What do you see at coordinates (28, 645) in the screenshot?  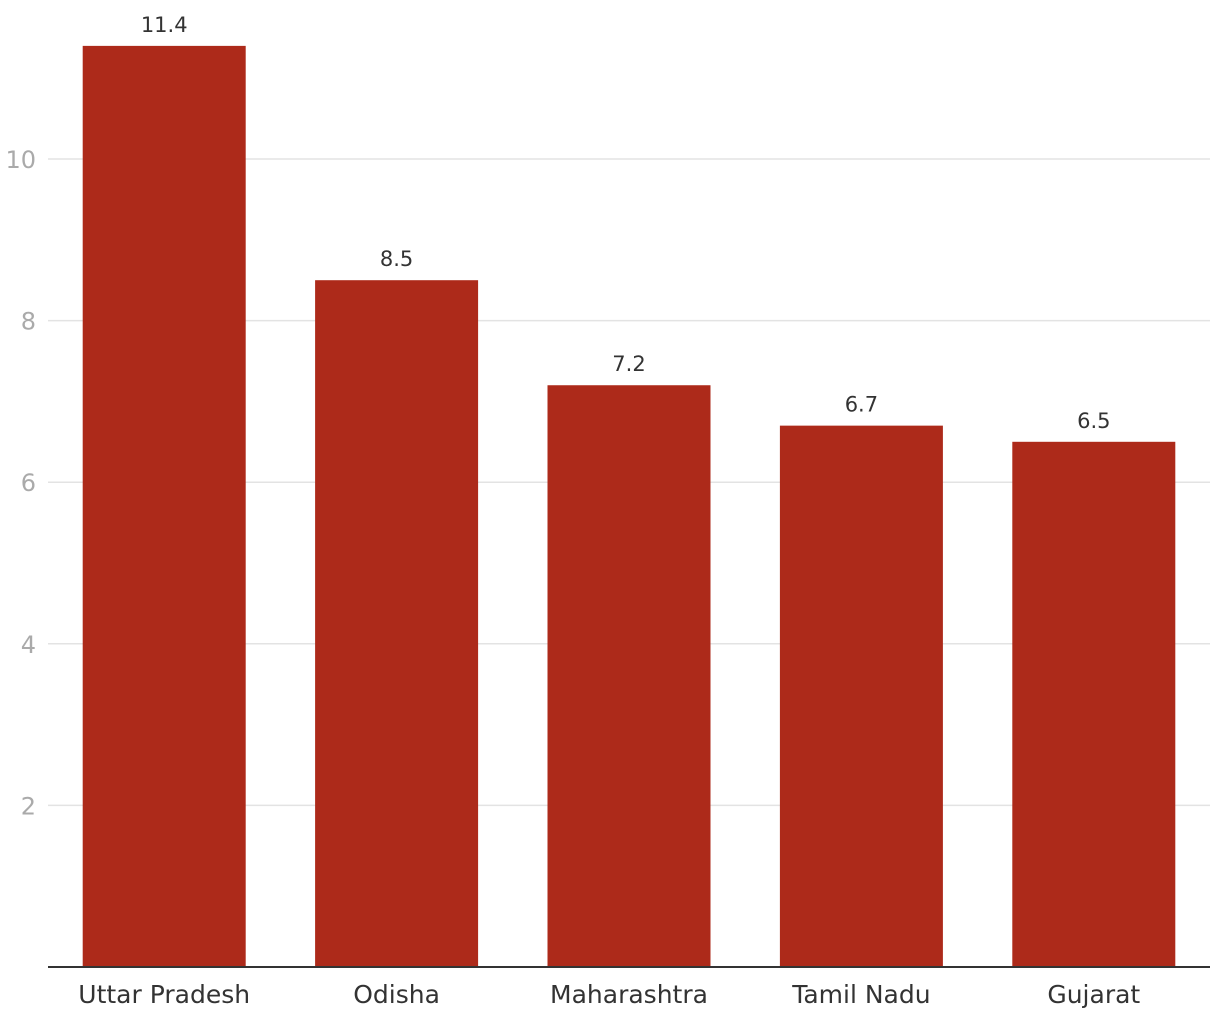 I see `y-tick-label: 4` at bounding box center [28, 645].